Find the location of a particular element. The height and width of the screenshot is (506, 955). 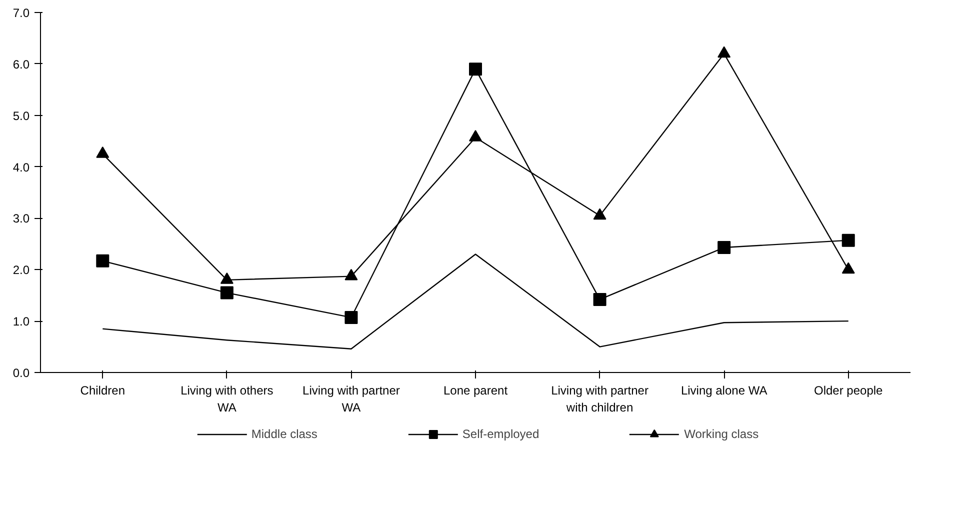

x-tick-label: Lone parent is located at coordinates (475, 391).